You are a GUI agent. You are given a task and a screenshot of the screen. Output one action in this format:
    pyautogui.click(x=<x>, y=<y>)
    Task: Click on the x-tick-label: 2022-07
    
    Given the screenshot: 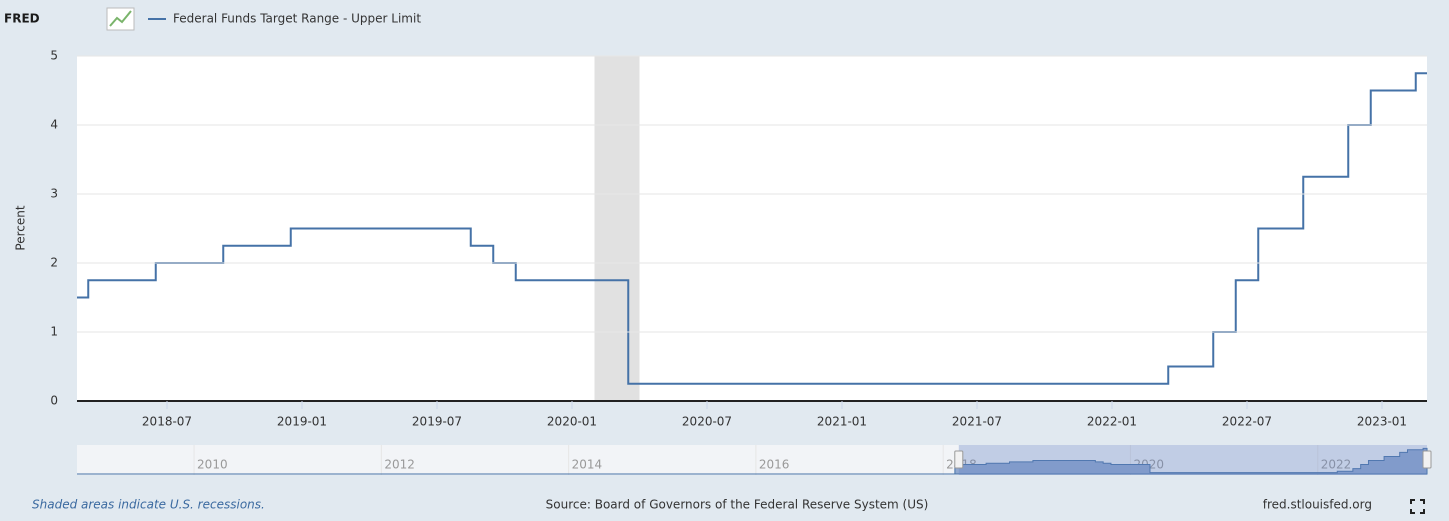 What is the action you would take?
    pyautogui.click(x=1247, y=422)
    